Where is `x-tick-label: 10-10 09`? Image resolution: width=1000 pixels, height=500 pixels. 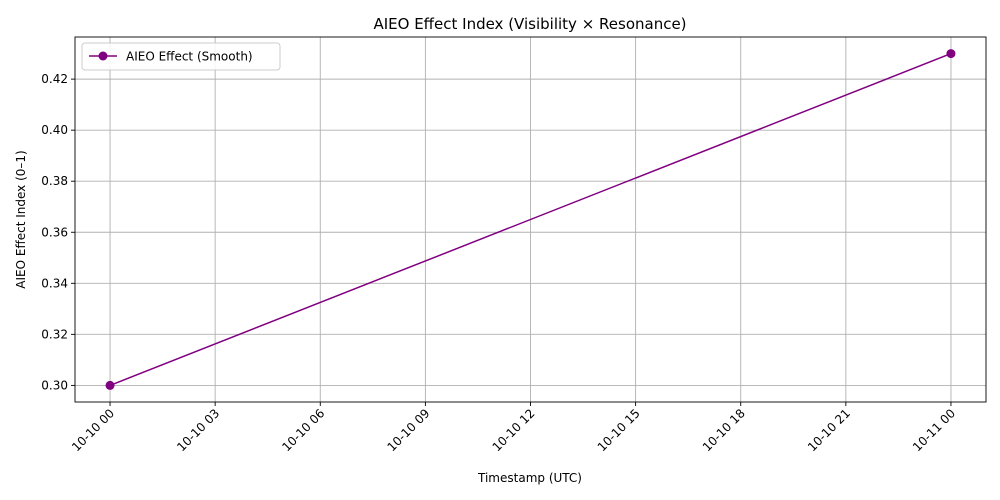
x-tick-label: 10-10 09 is located at coordinates (408, 430).